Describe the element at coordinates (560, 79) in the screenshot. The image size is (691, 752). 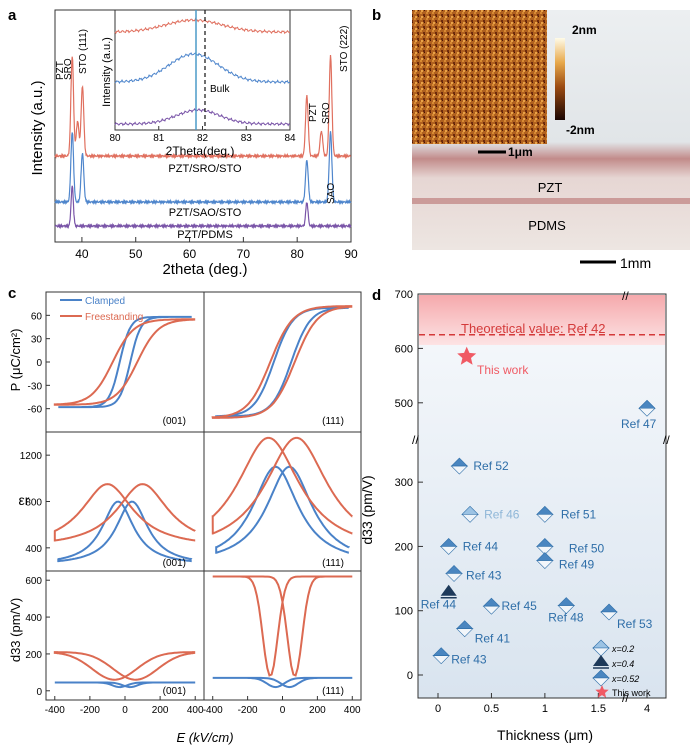
I see `colorbar` at that location.